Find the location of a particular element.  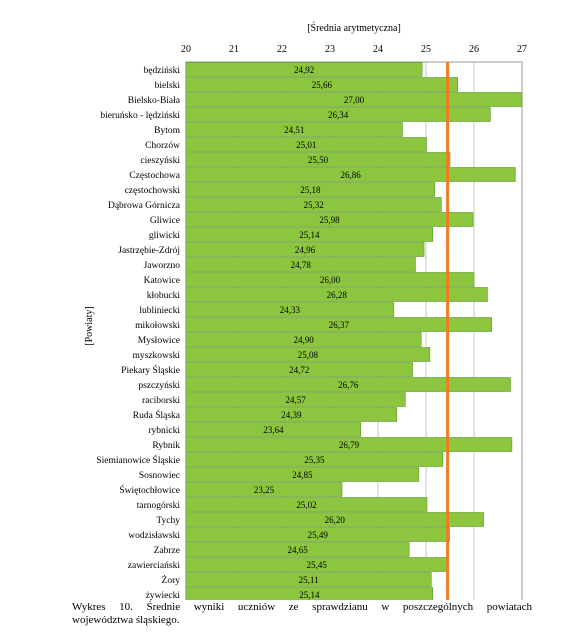

value-label: 25,02 is located at coordinates (306, 505).